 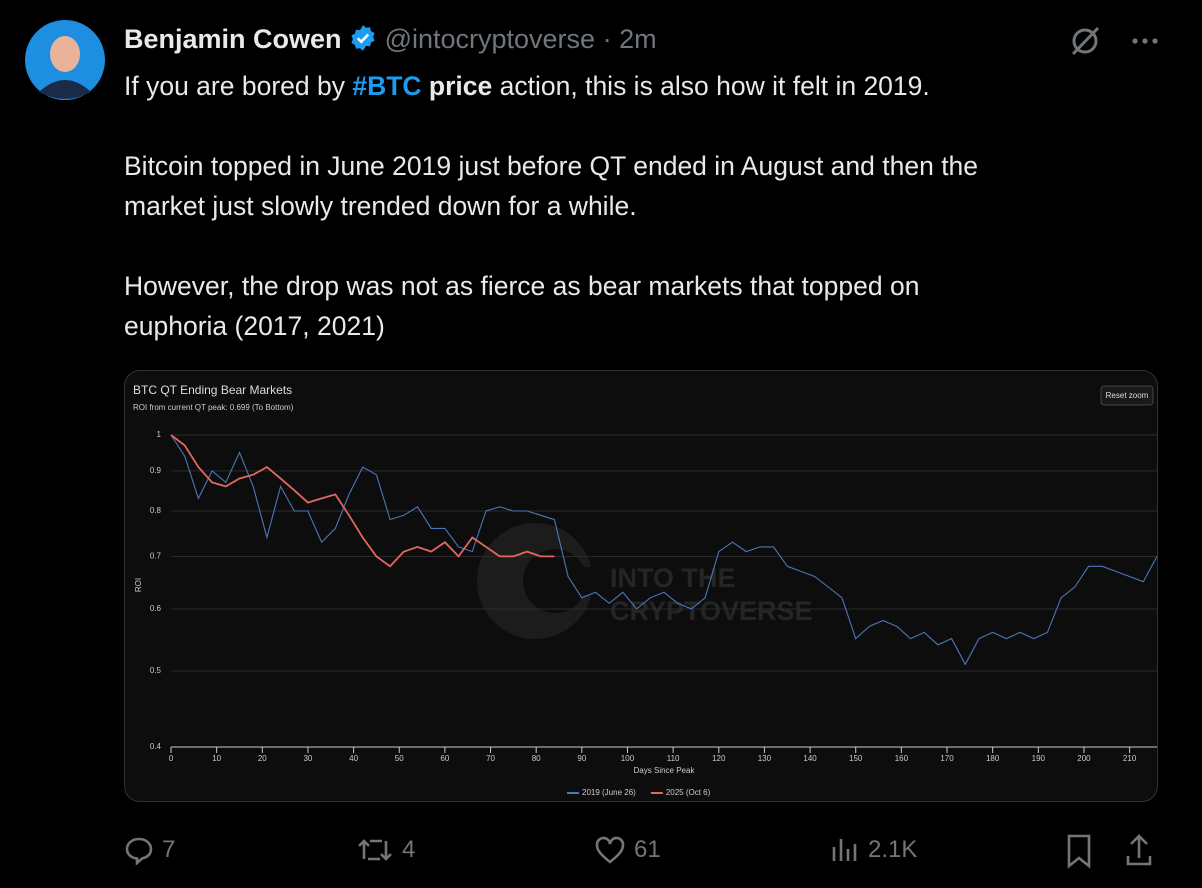 I want to click on more-icon, so click(x=1145, y=41).